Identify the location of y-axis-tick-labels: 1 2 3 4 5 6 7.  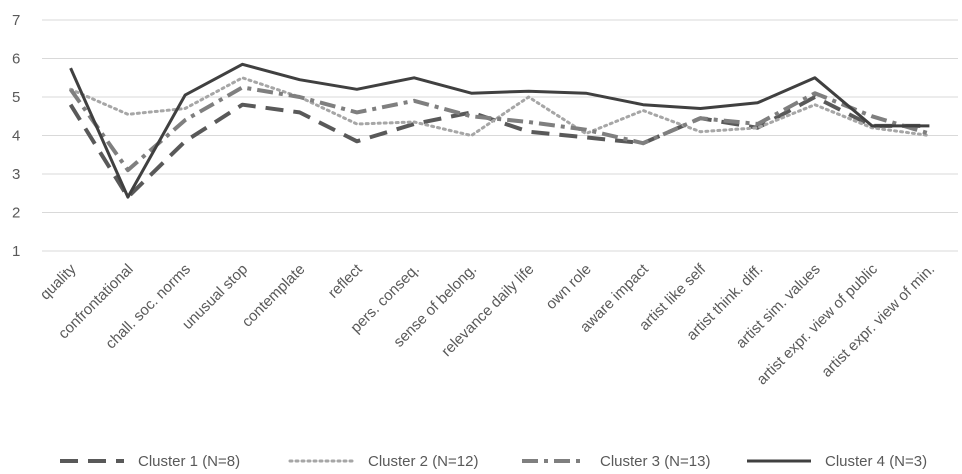
(16, 136).